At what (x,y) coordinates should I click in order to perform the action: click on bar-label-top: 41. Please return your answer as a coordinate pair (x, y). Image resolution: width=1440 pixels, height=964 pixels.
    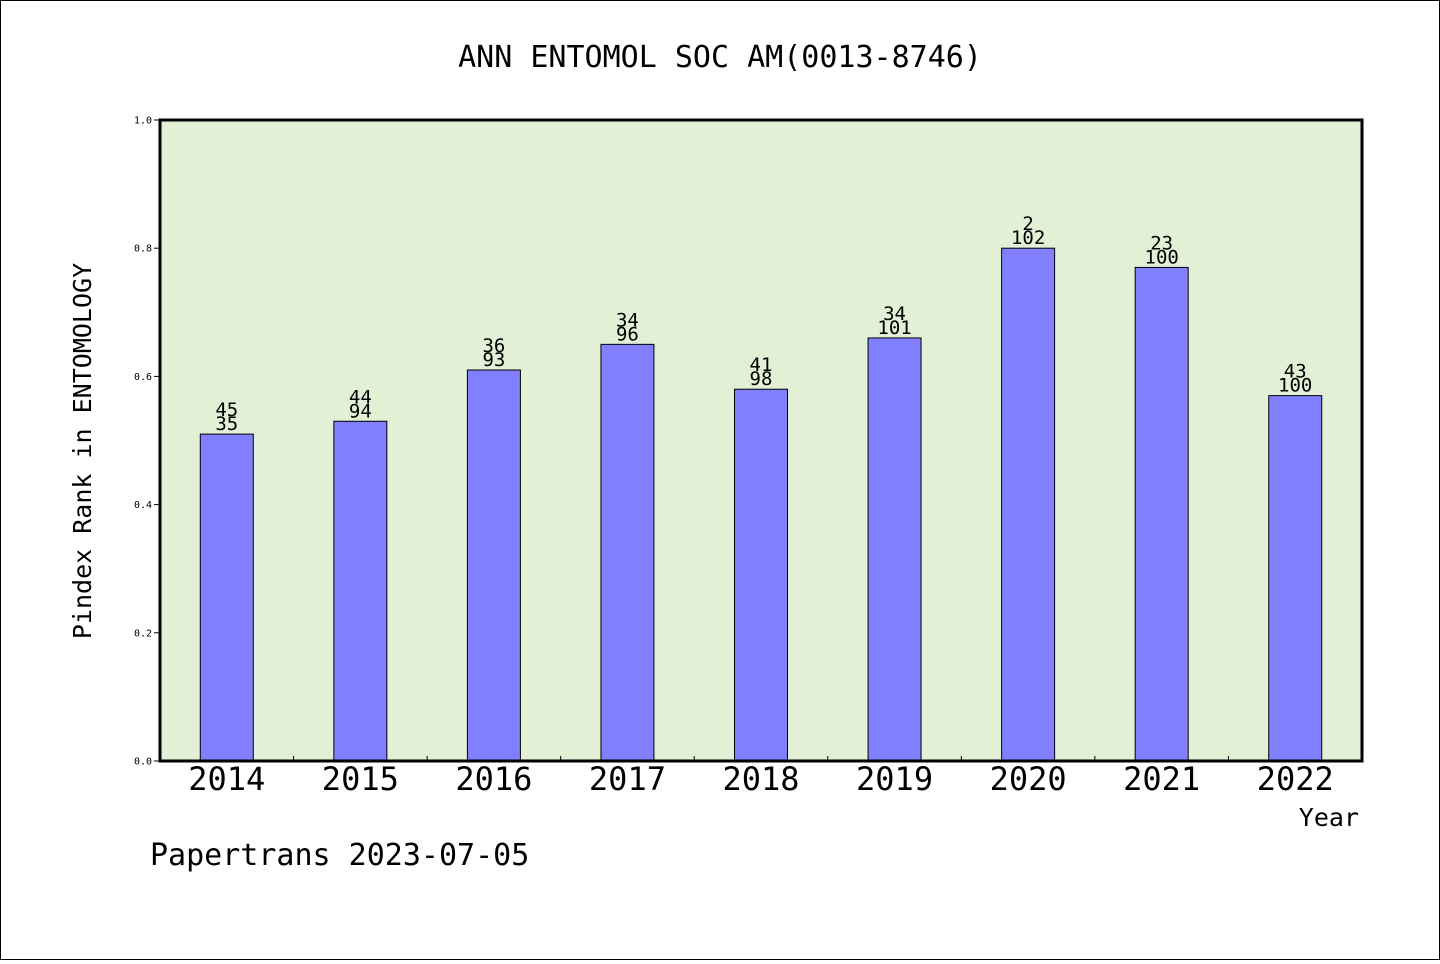
    Looking at the image, I should click on (761, 365).